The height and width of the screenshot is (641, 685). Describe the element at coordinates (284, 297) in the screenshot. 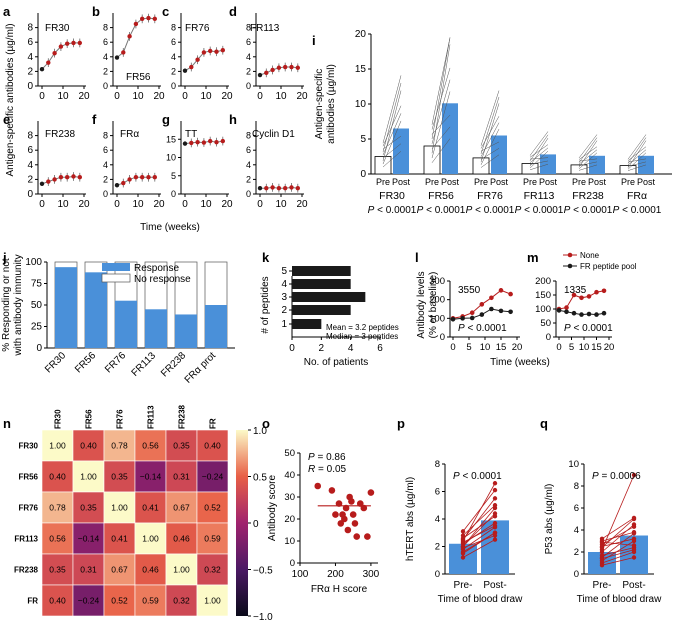

I see `y-tick-label: 3` at that location.